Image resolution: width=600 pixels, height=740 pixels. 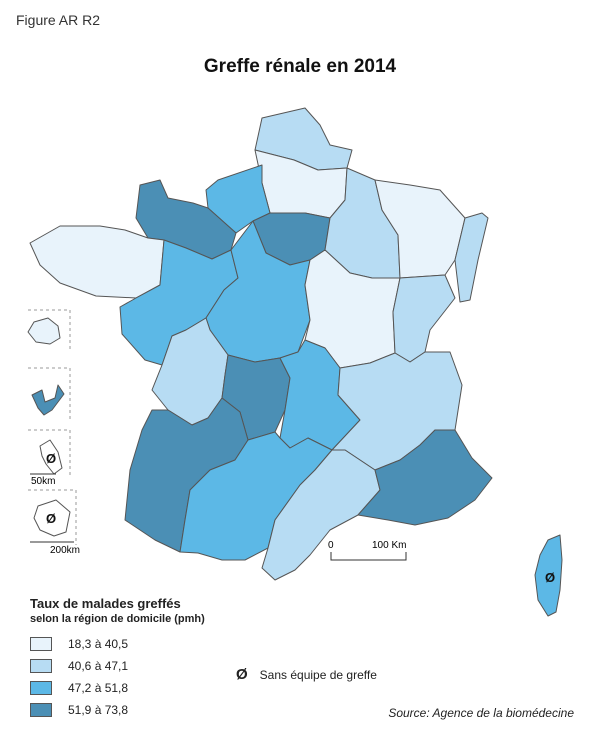 I want to click on region-paca, so click(x=425, y=477).